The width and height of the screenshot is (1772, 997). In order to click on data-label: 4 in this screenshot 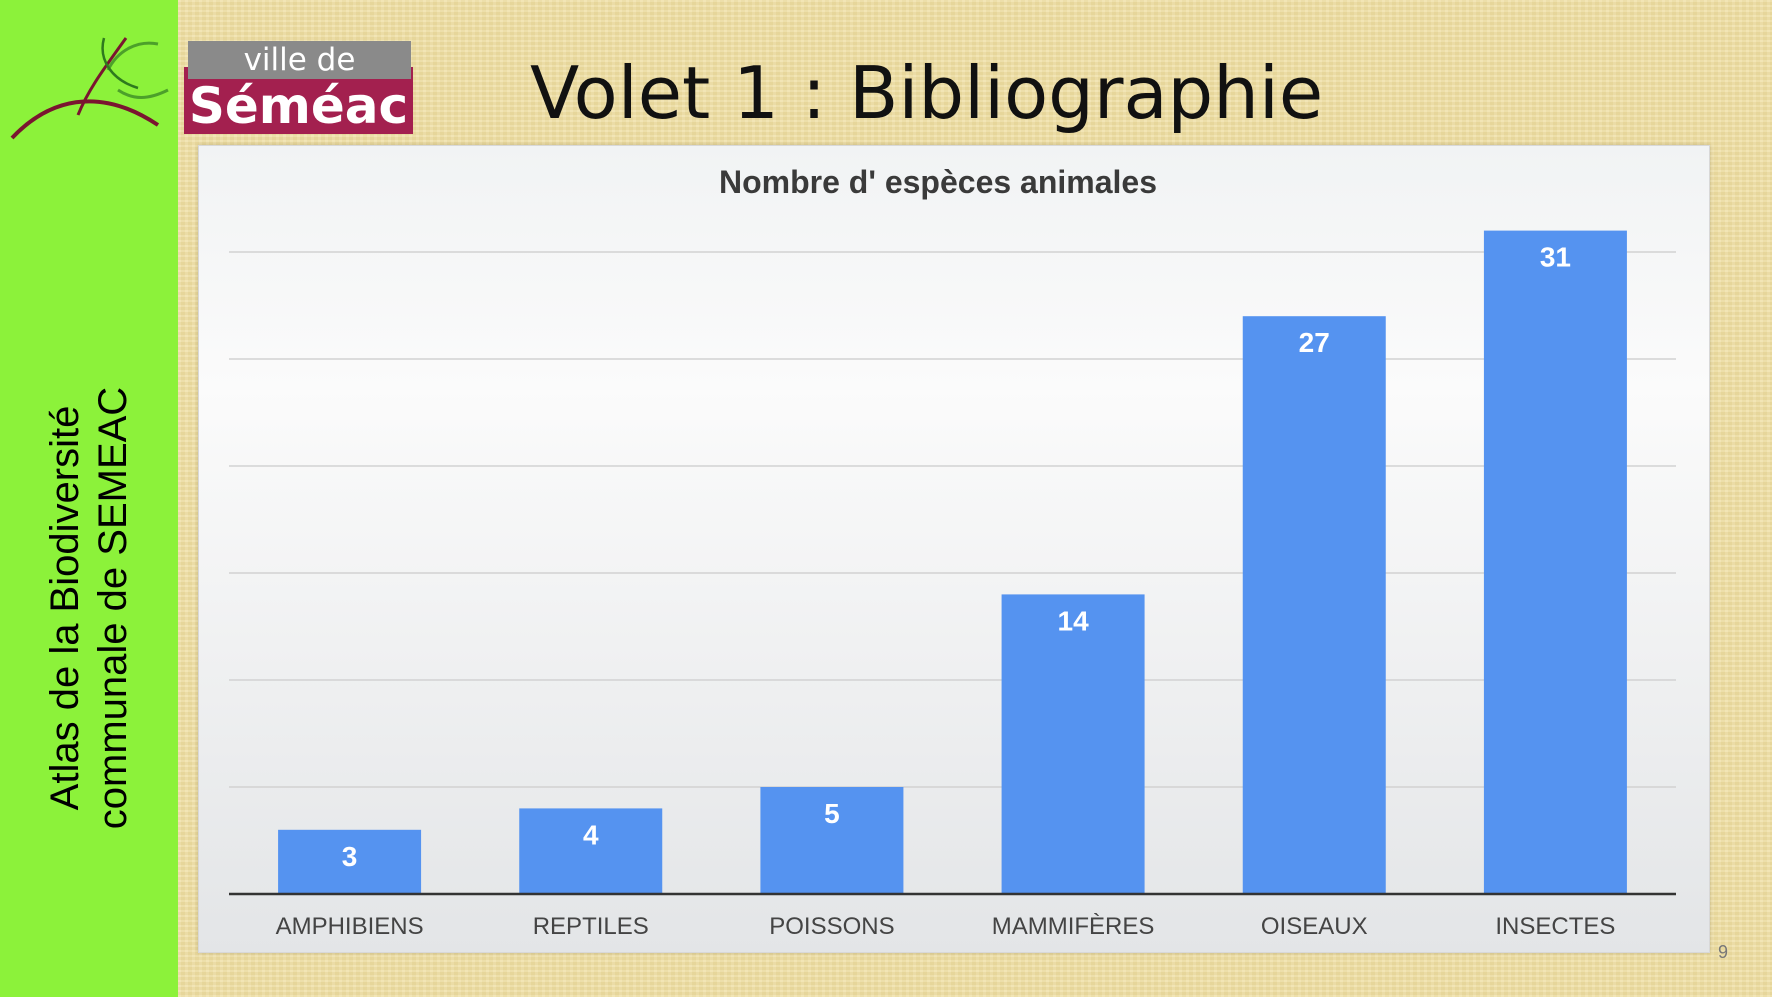, I will do `click(591, 834)`.